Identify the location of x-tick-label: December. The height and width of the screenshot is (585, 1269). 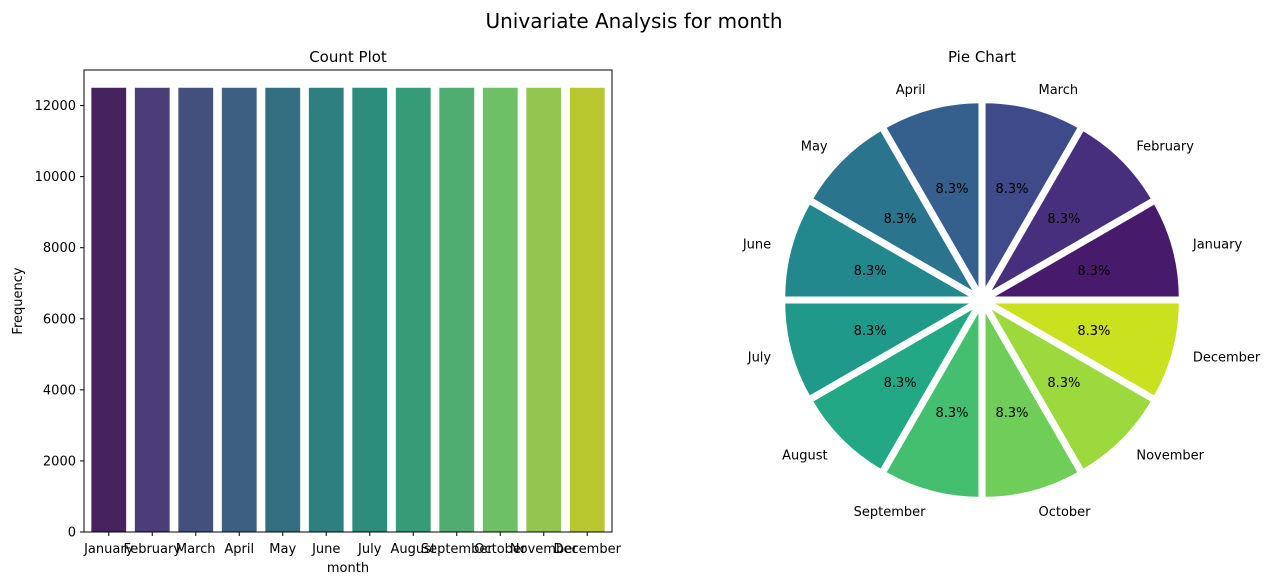
(588, 549).